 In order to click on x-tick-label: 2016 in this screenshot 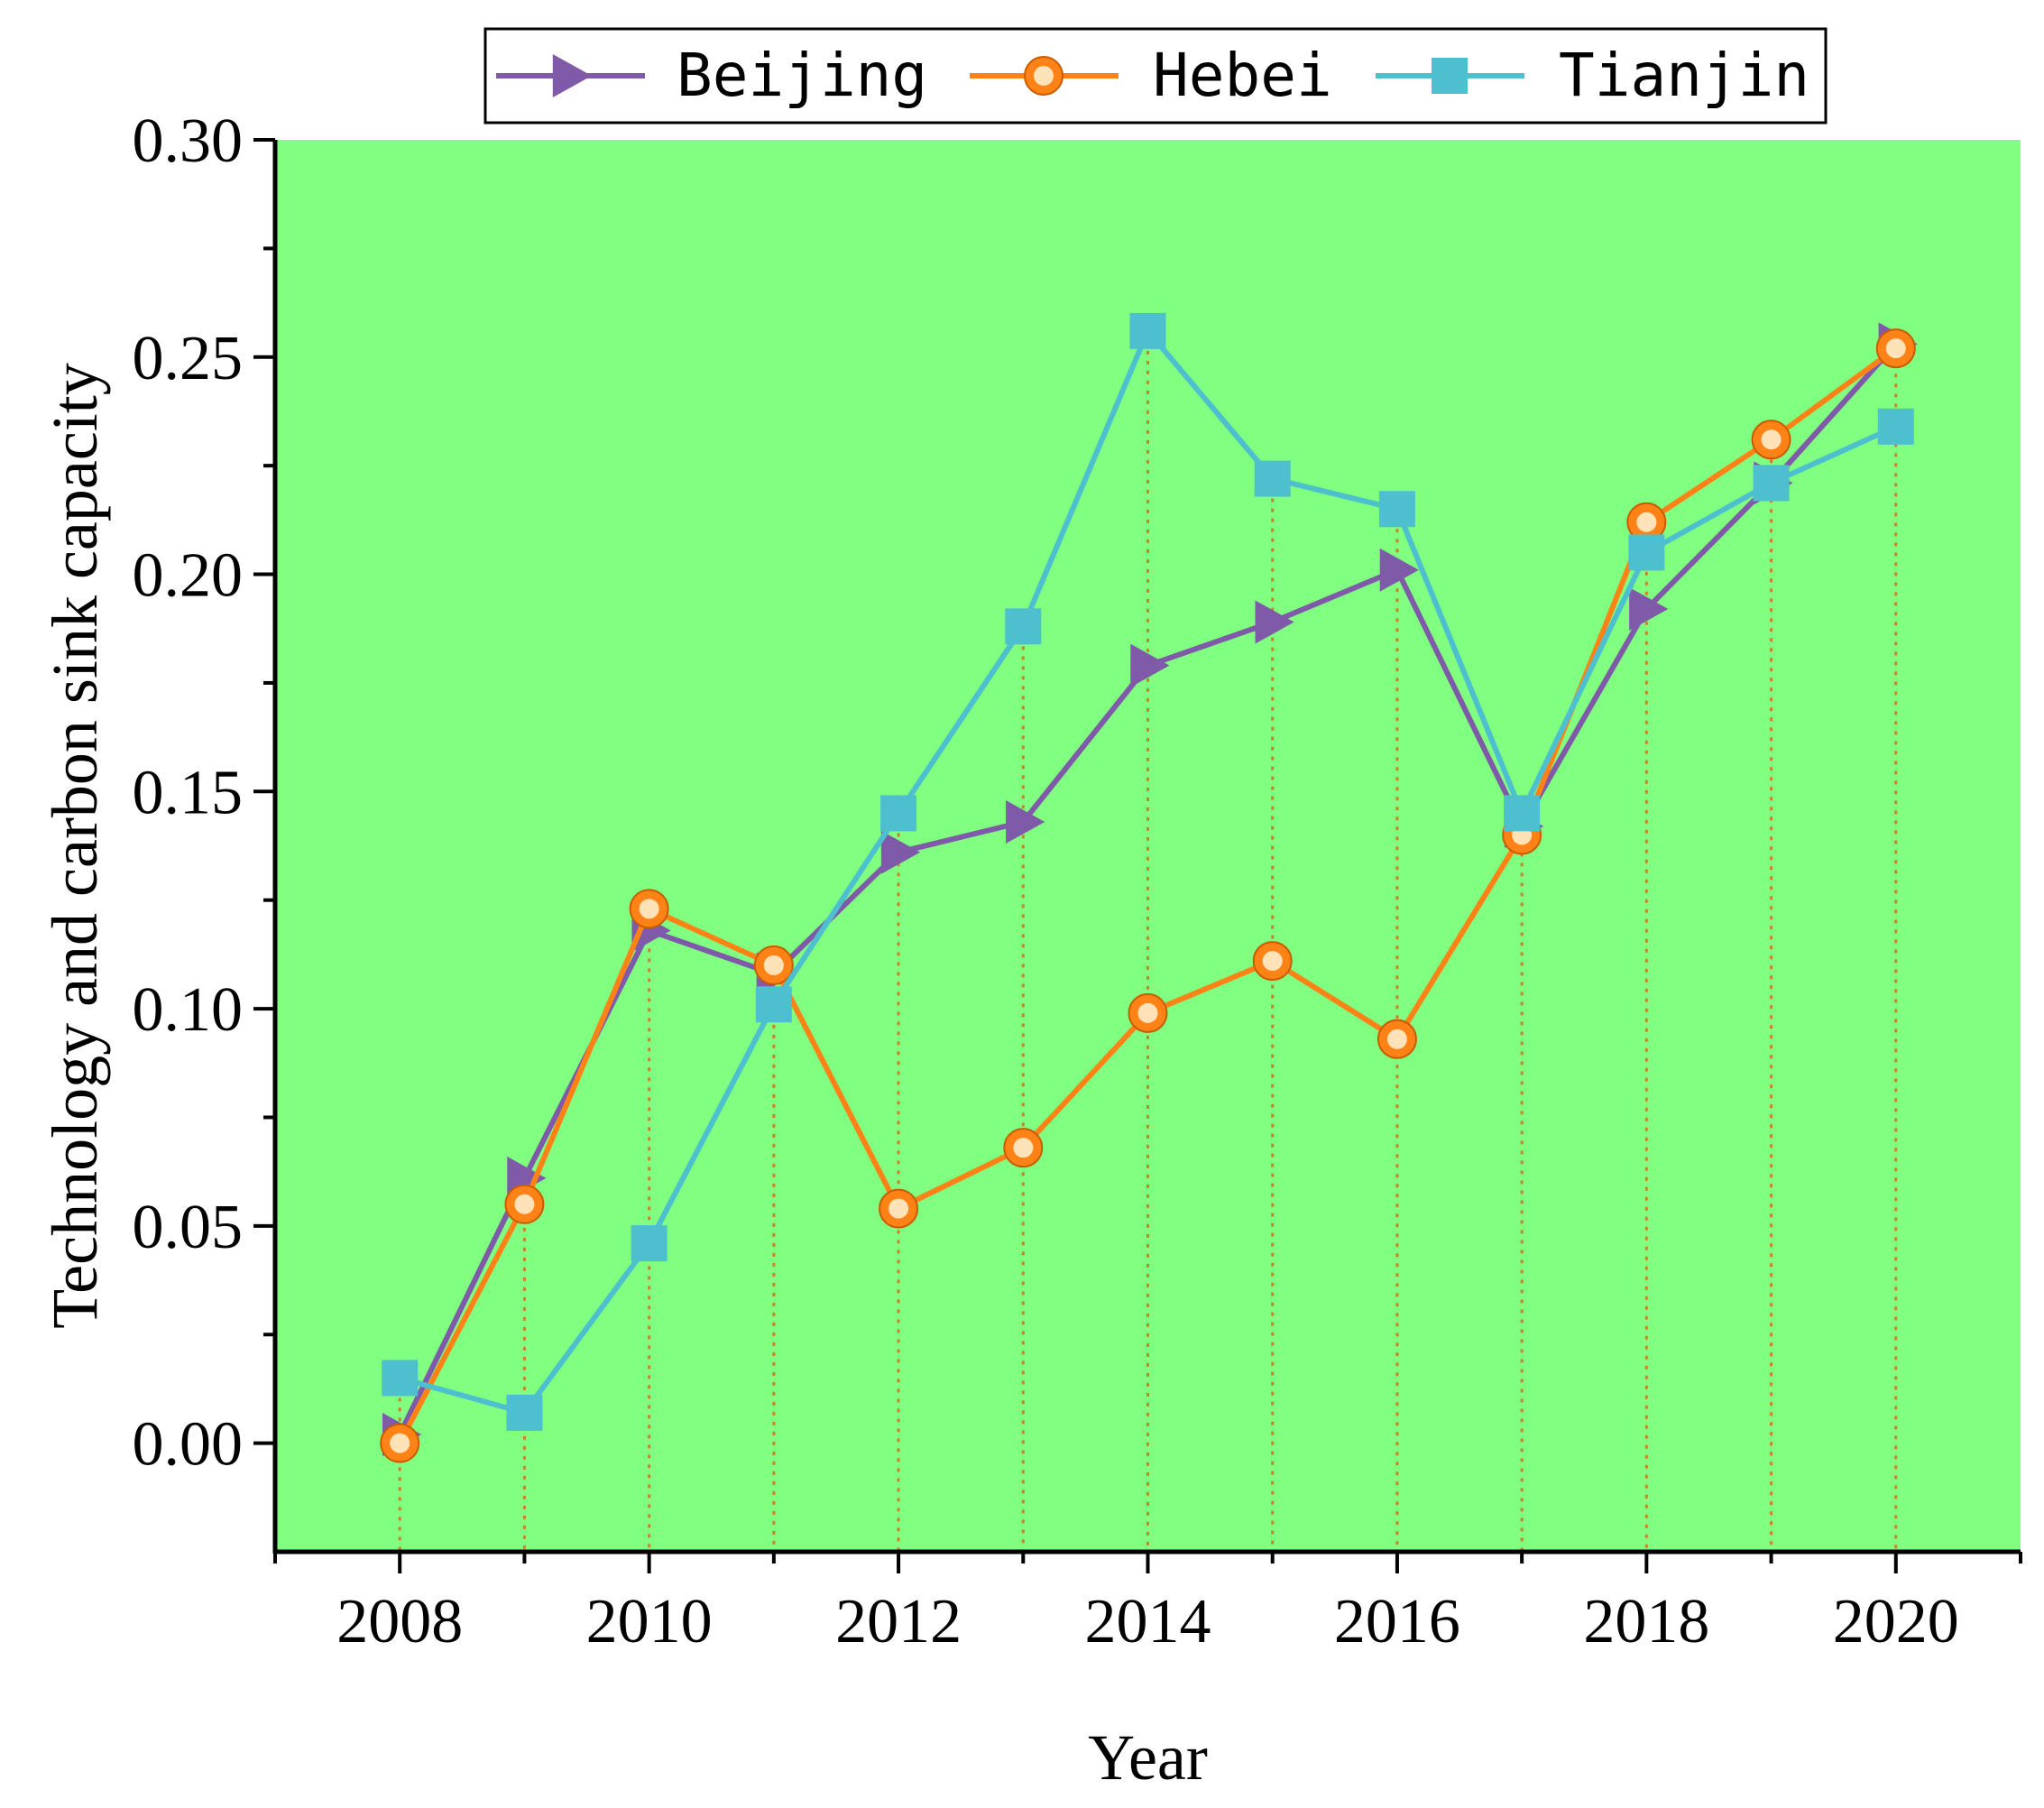, I will do `click(1397, 1621)`.